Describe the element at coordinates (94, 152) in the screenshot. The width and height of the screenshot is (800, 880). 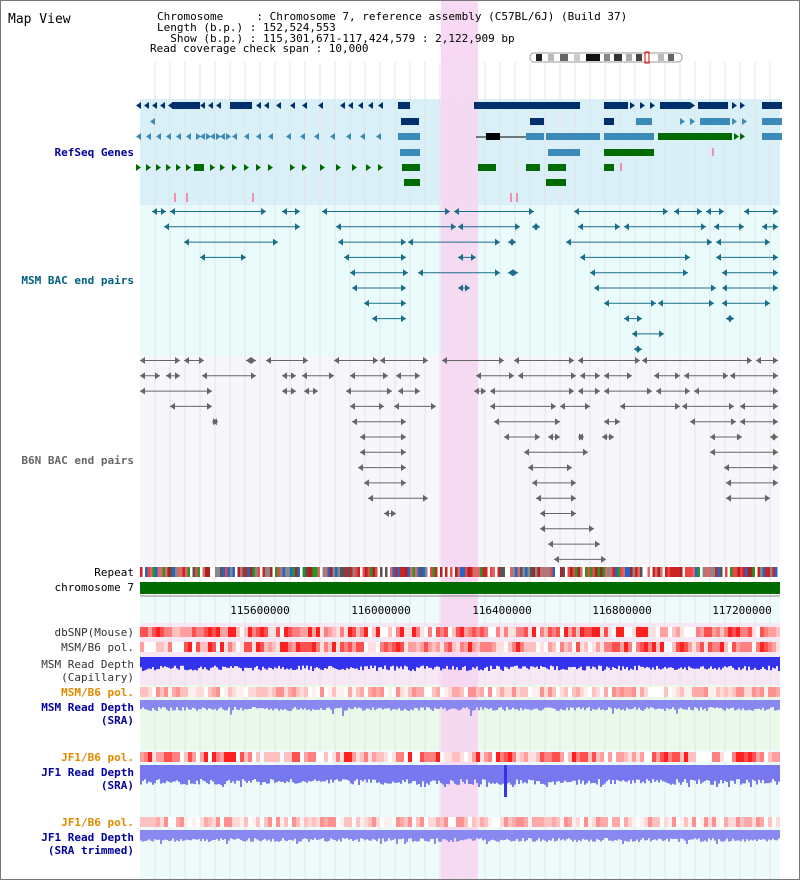
I see `refseq-label: RefSeq Genes` at that location.